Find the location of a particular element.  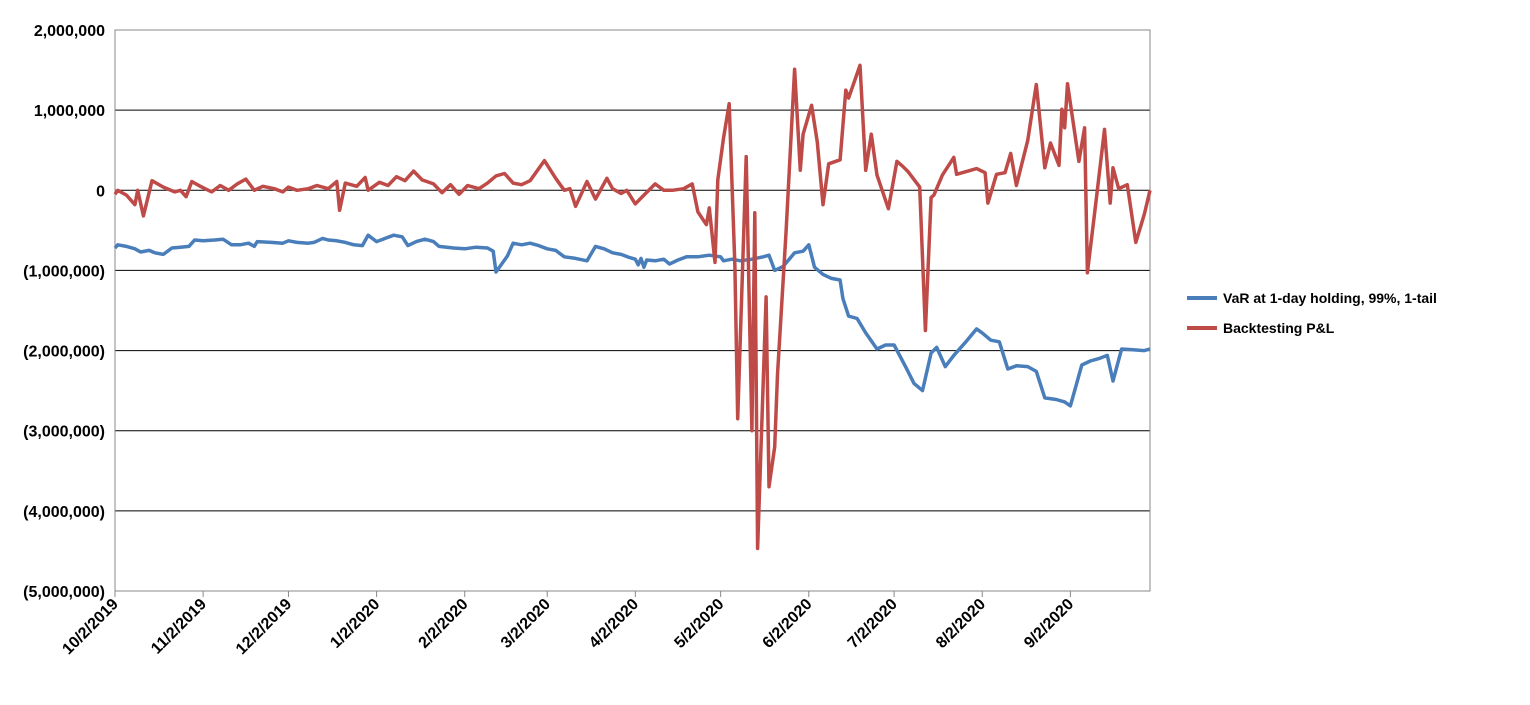

x-tick-label: 8/2/2020 is located at coordinates (961, 624).